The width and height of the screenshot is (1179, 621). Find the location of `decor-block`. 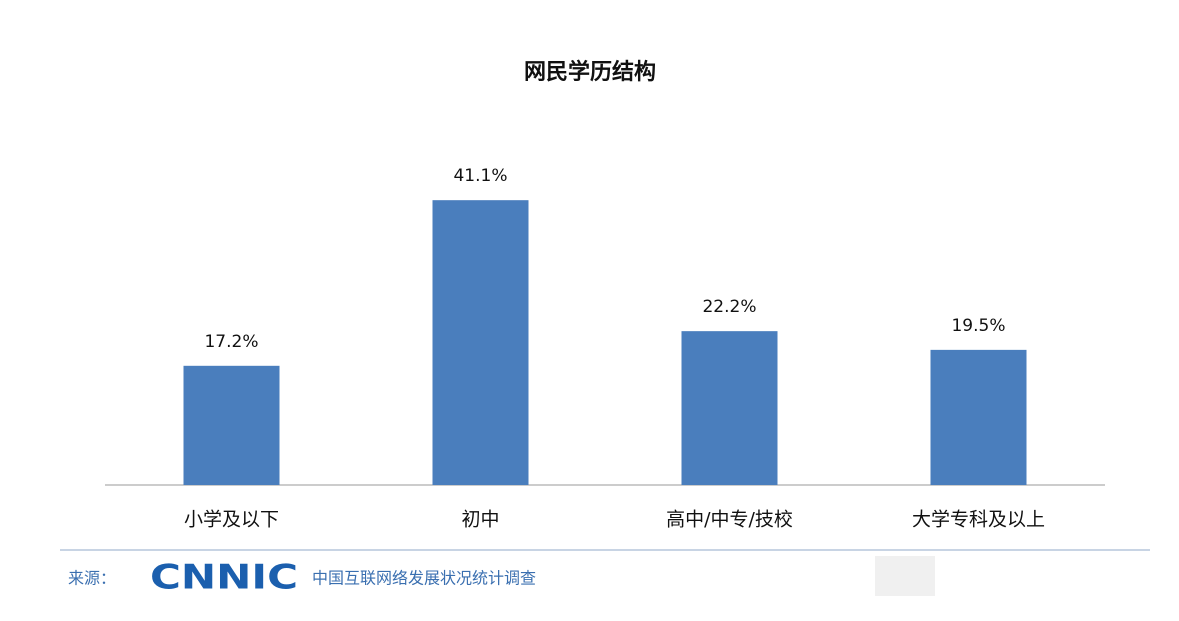

decor-block is located at coordinates (905, 576).